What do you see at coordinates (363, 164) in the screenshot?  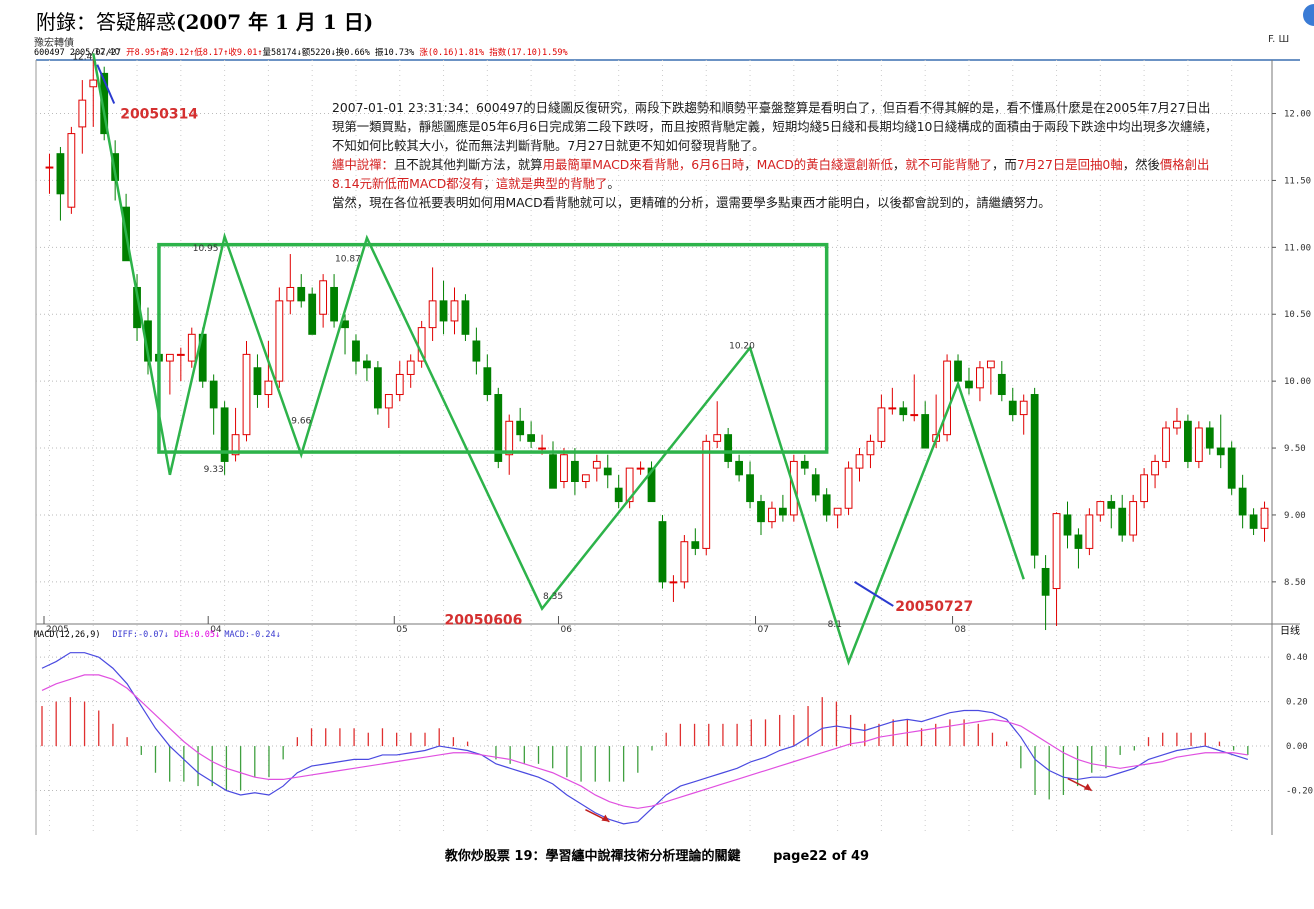 I see `reply-segment: 纏中說禪：` at bounding box center [363, 164].